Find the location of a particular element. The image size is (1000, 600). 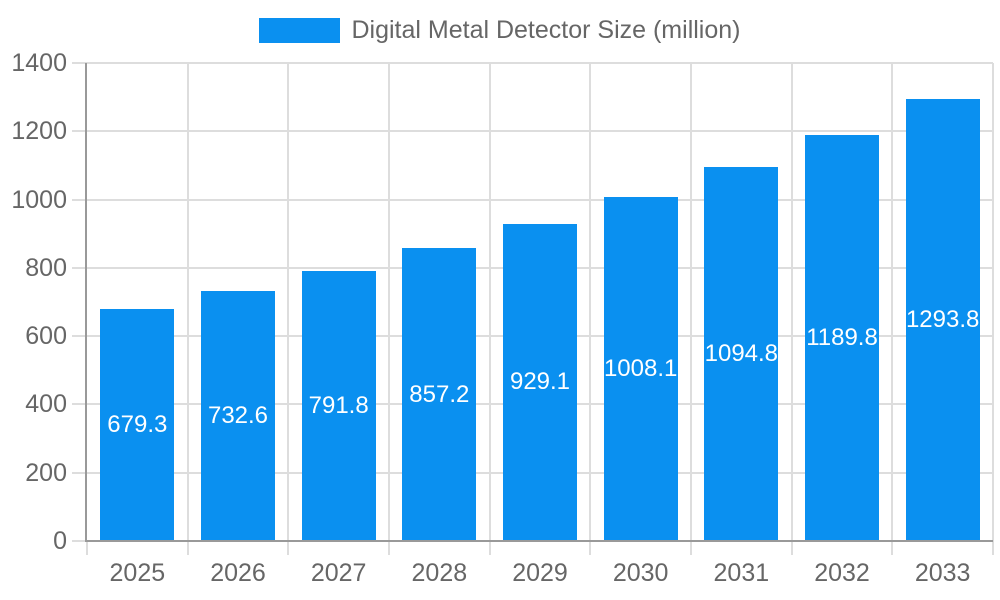

x-axis-label-2031: 2031 is located at coordinates (741, 573).